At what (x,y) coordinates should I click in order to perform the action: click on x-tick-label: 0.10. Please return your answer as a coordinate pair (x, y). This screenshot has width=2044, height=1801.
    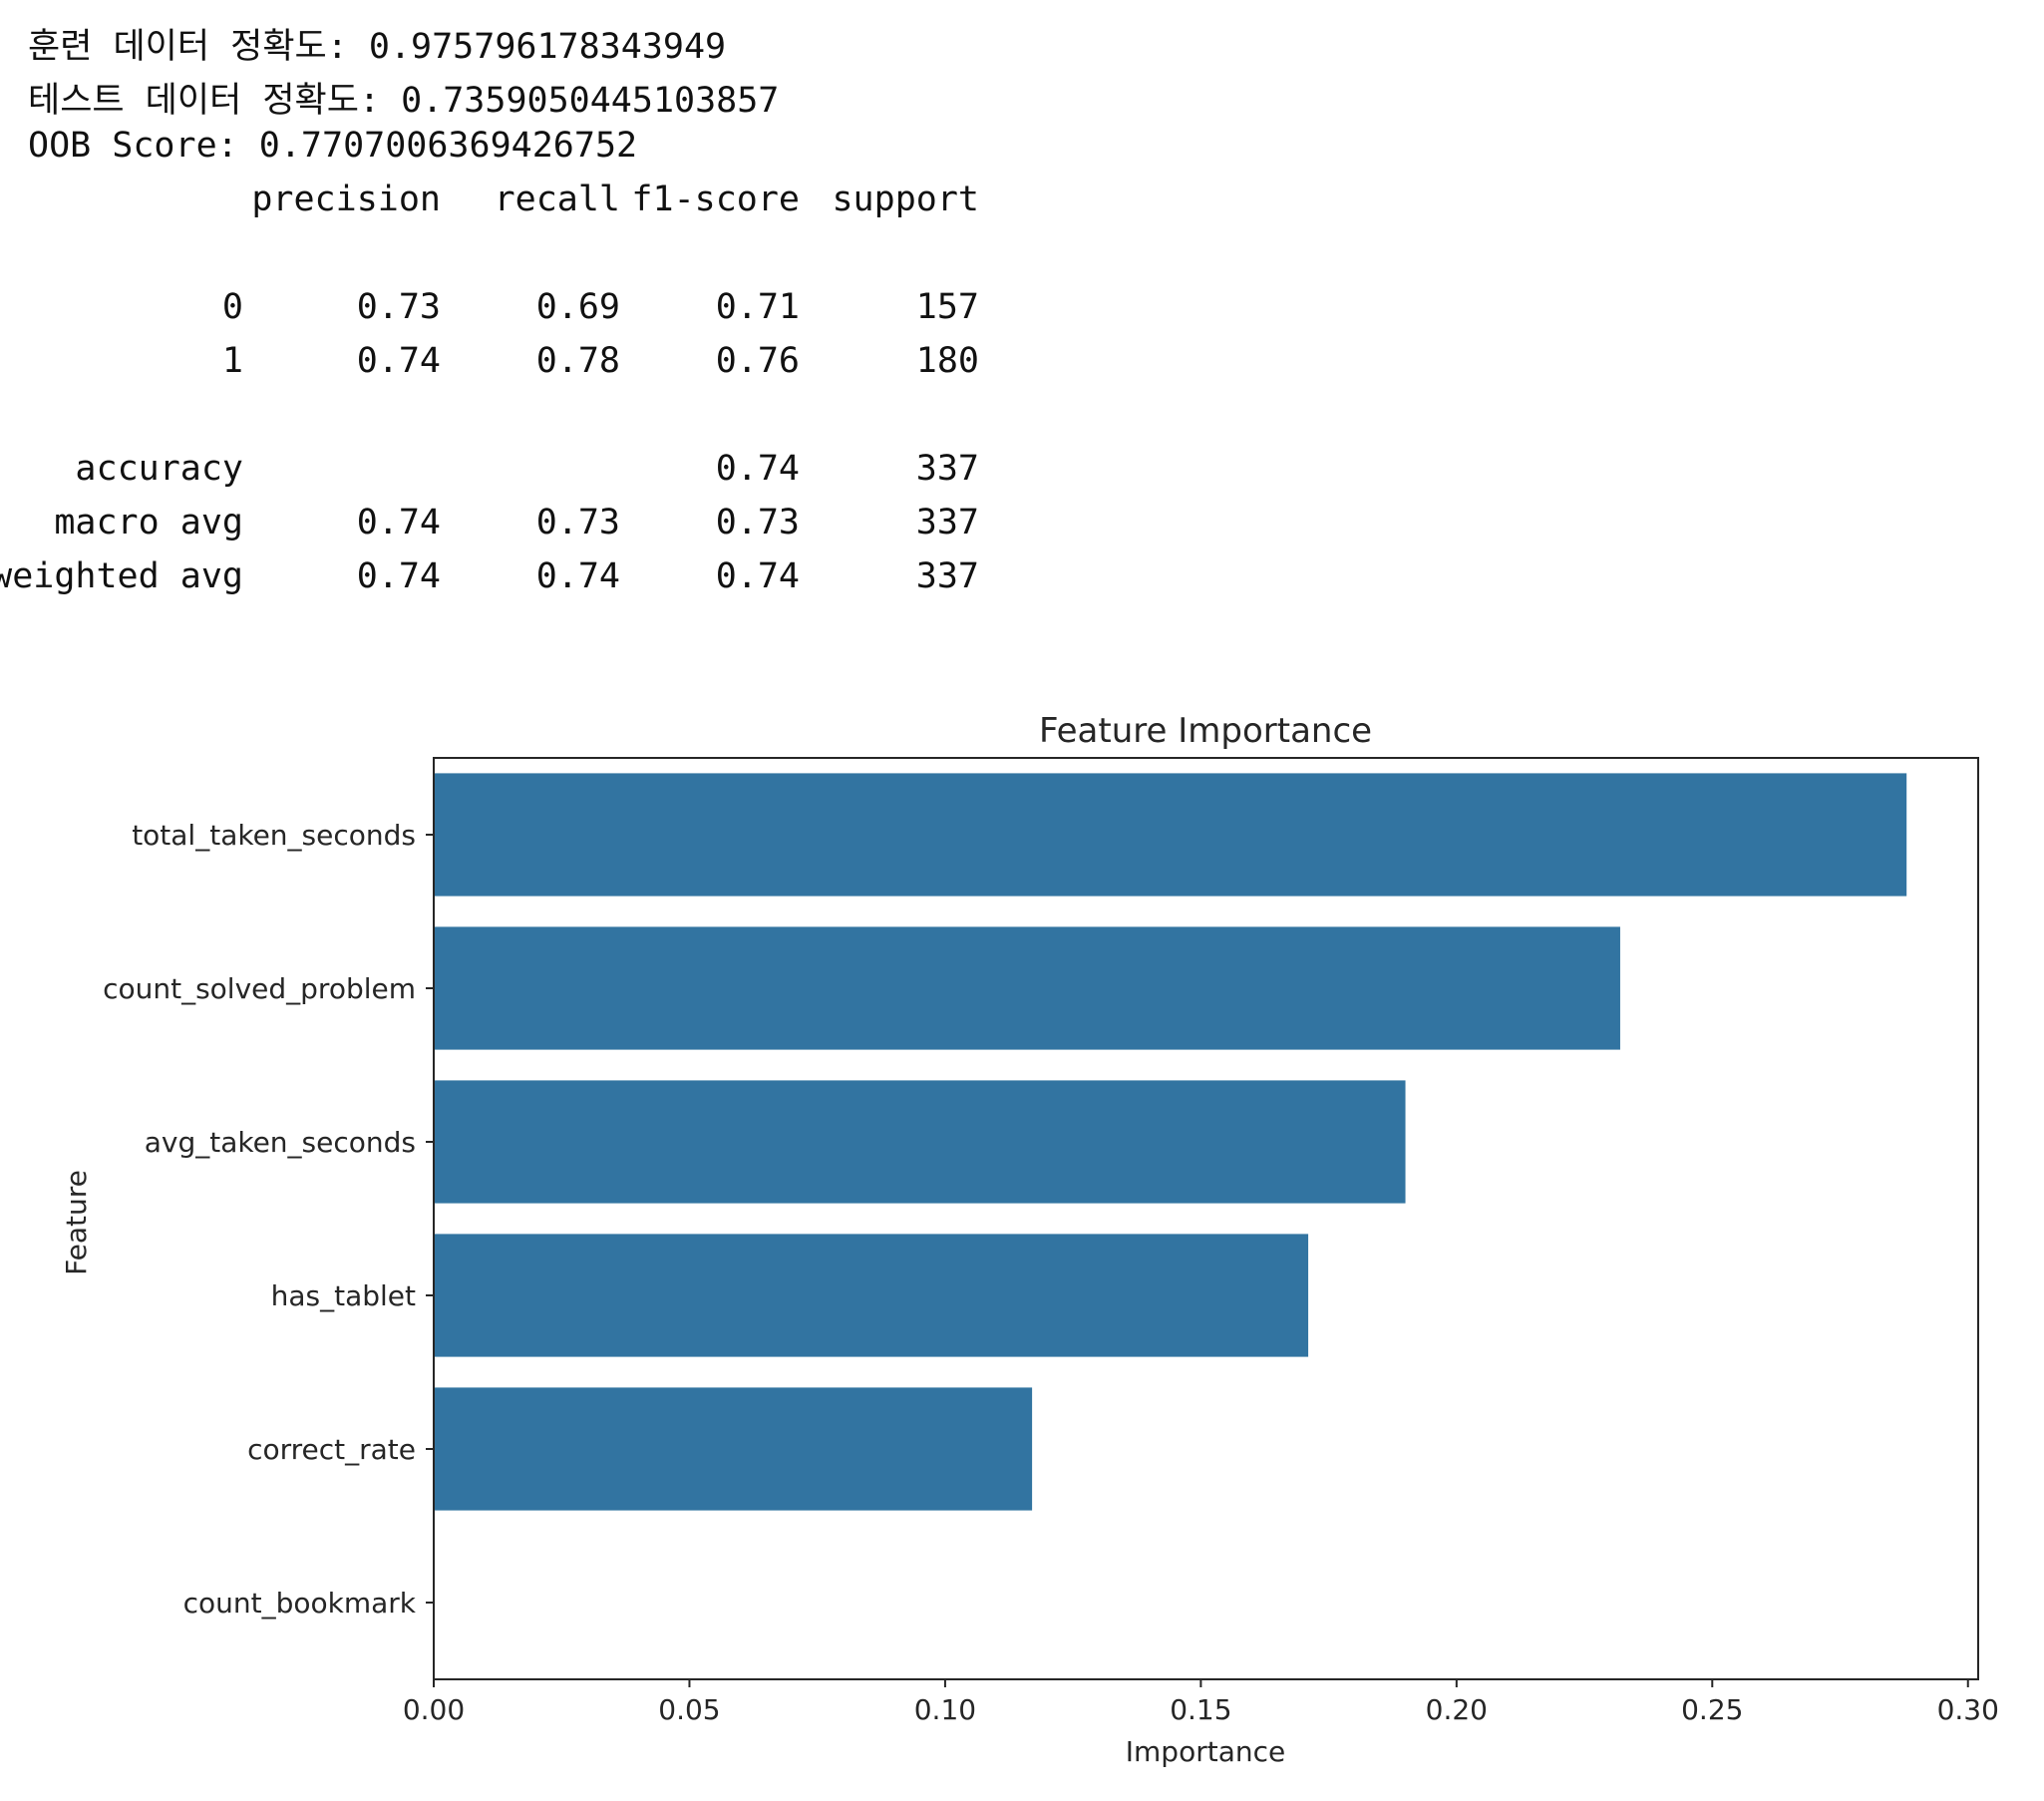
    Looking at the image, I should click on (945, 1709).